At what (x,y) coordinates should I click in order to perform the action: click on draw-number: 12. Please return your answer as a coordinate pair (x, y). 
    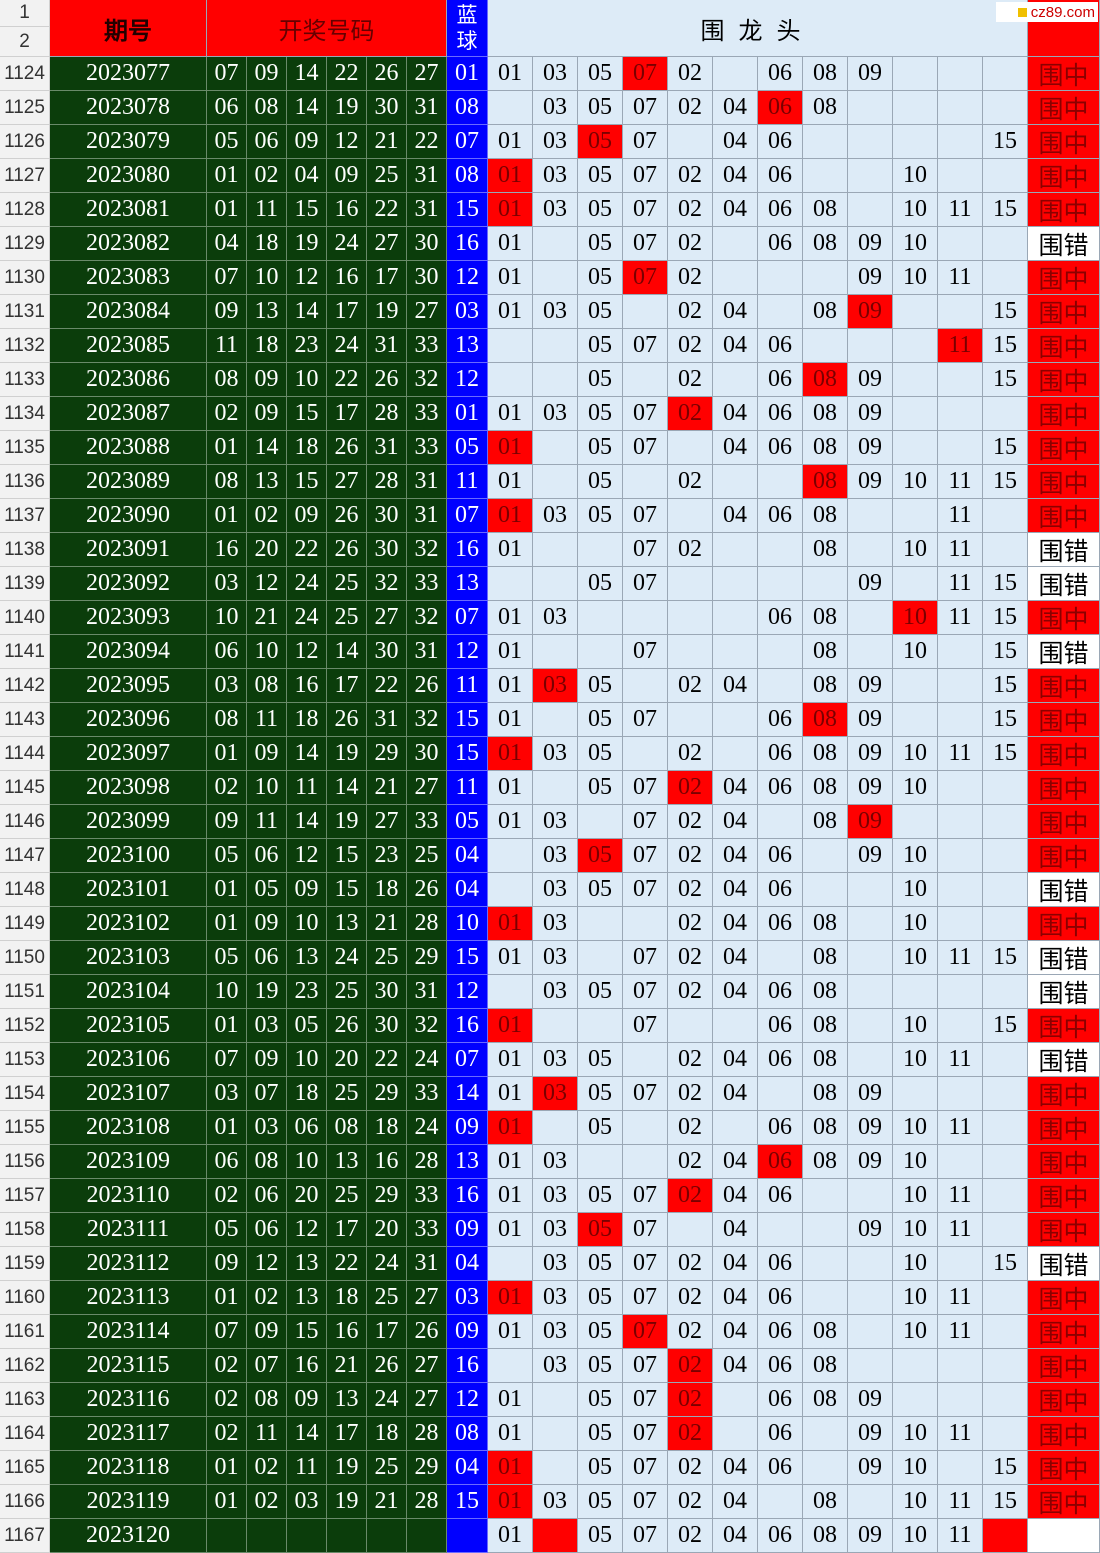
    Looking at the image, I should click on (267, 584).